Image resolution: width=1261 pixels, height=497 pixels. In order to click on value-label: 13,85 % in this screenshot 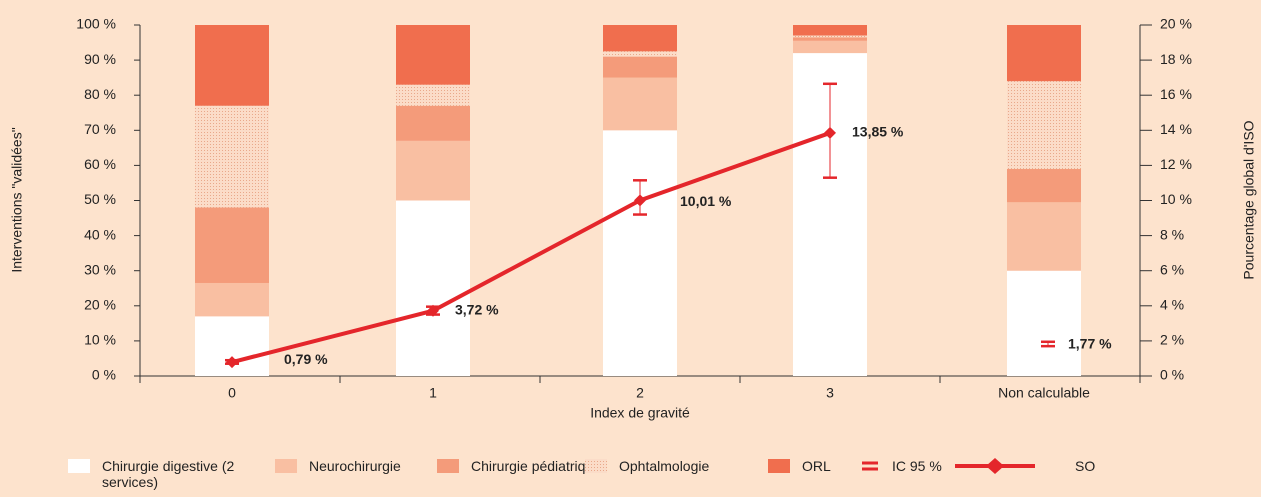, I will do `click(878, 132)`.